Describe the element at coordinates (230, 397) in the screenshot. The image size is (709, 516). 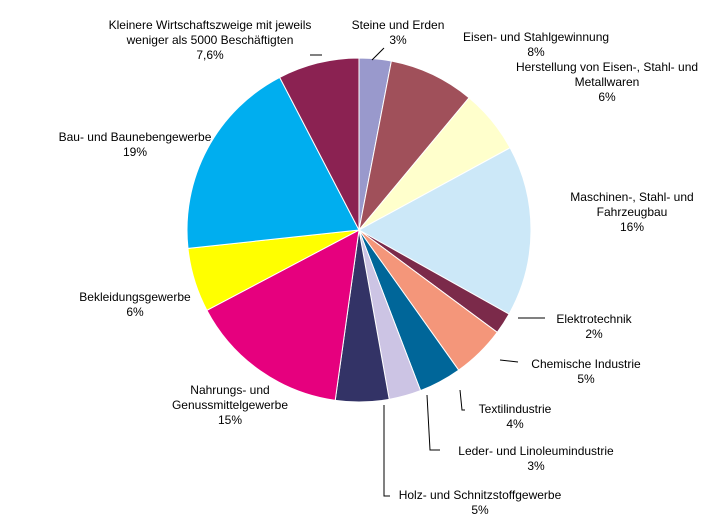
I see `category-label: Nahrungs- und Genussmittelgewerbe` at that location.